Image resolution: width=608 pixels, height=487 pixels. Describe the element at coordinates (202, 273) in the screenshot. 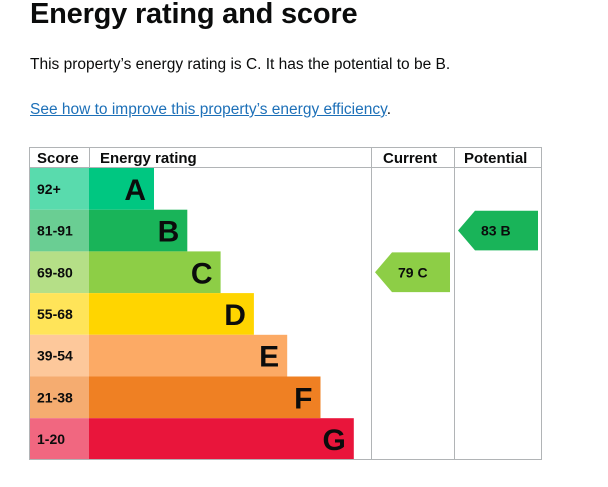

I see `band-letter-c: C` at that location.